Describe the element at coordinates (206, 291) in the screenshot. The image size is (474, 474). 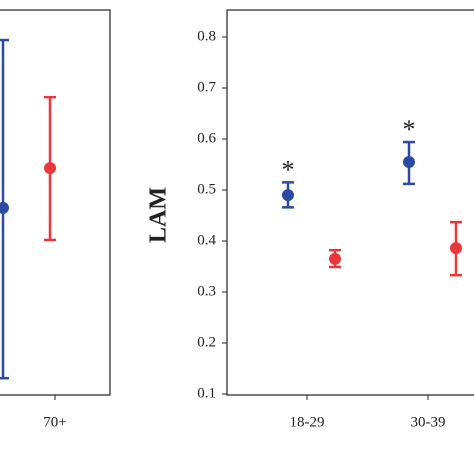
I see `y-tick-label: 0.3` at that location.